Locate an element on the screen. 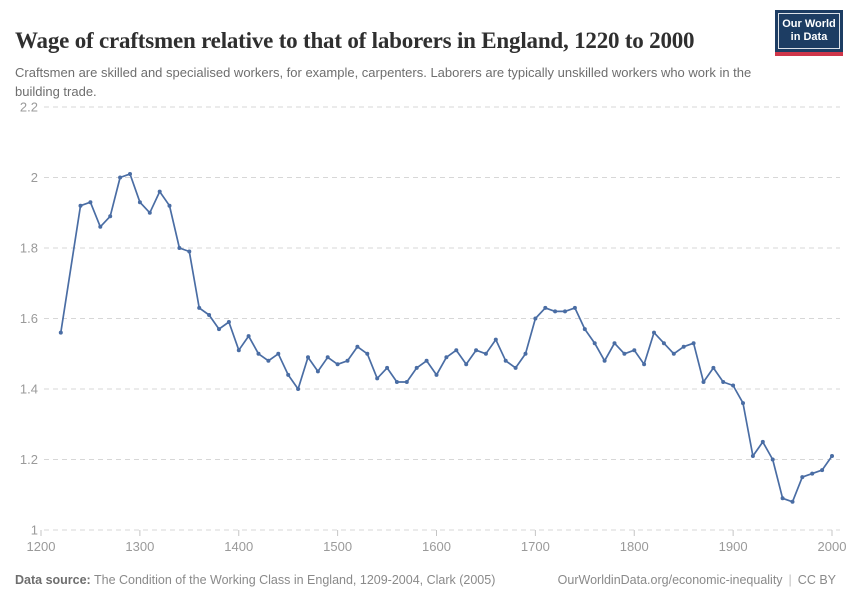 This screenshot has width=850, height=600. x-axis: 1200 1300 1400 1500 1600 1700 1800 1900 2000 is located at coordinates (437, 542).